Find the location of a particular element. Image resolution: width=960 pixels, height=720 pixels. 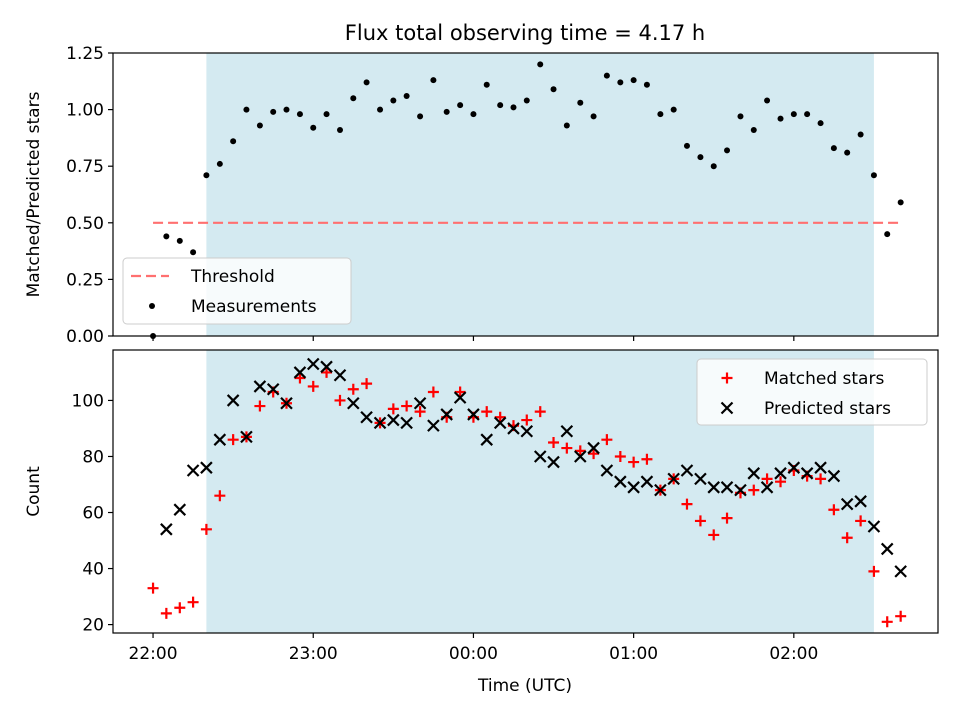

x-axis-label: Time (UTC) is located at coordinates (524, 686).